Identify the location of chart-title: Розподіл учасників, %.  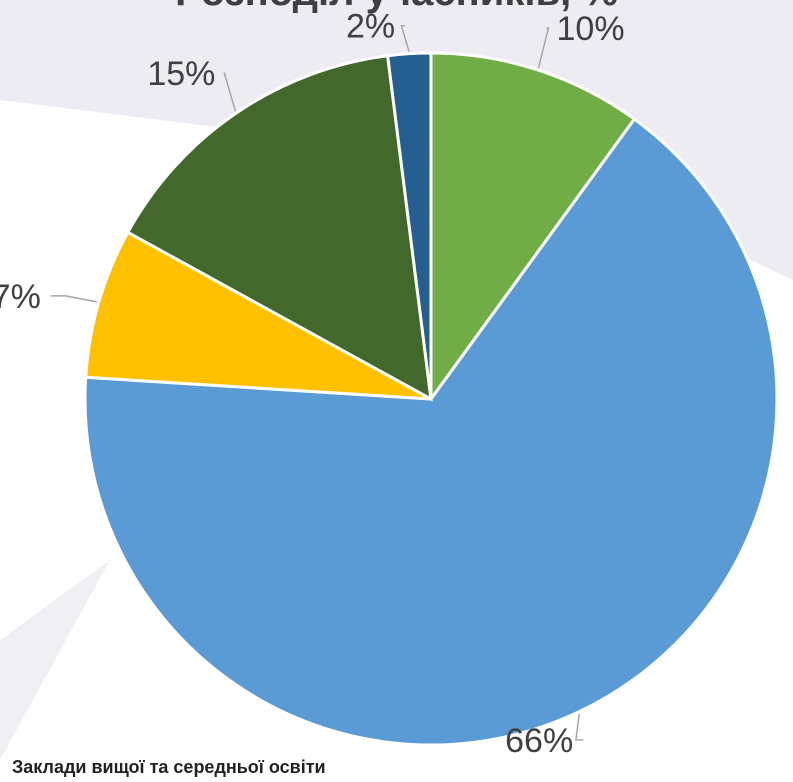
(396, 7).